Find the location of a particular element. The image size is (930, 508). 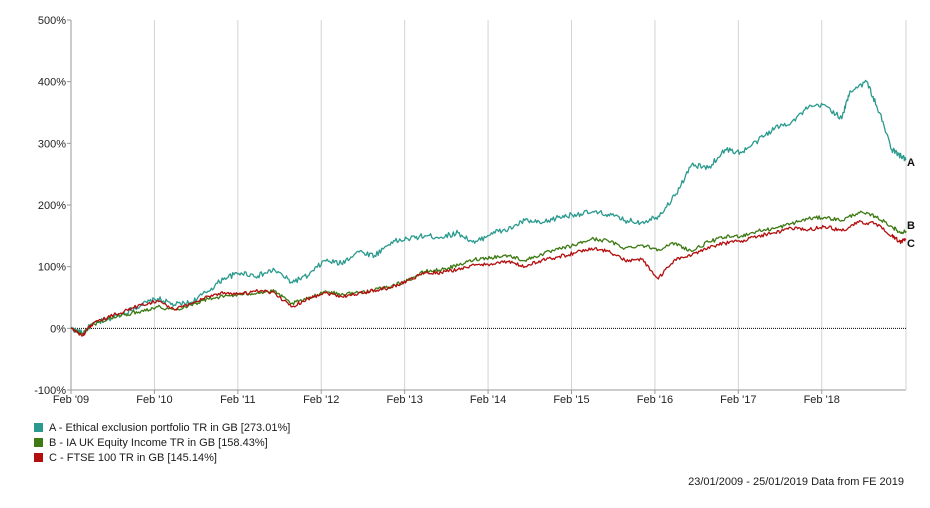

y-tick-label: 400% is located at coordinates (52, 83).